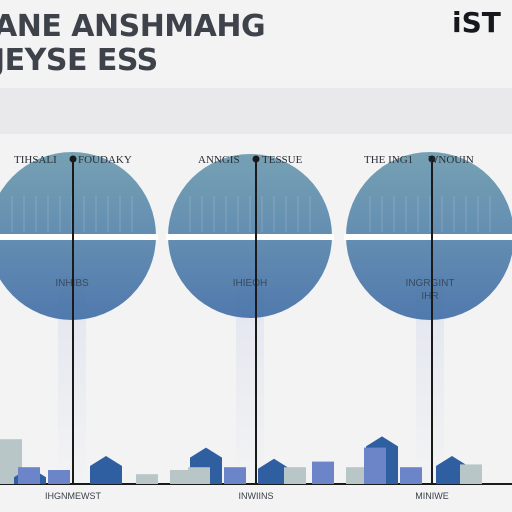 This screenshot has width=512, height=512. I want to click on footer-label: INWIINS, so click(256, 496).